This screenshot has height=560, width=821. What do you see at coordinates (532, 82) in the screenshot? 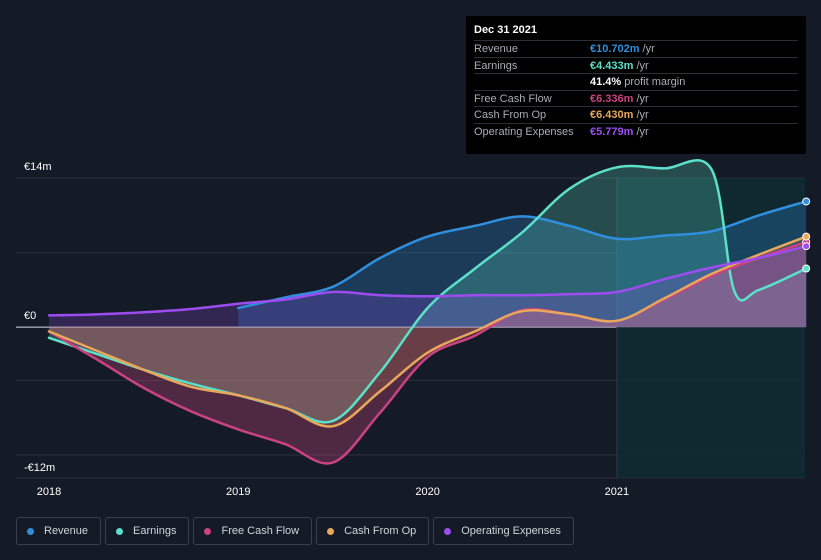
I see `tooltip-row-label` at bounding box center [532, 82].